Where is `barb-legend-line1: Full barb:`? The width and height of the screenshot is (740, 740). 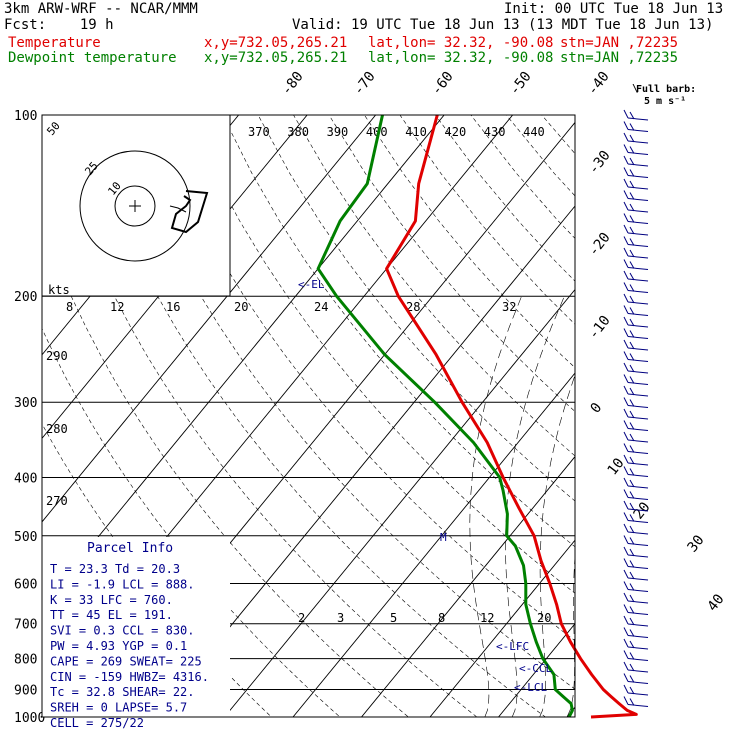 barb-legend-line1: Full barb: is located at coordinates (666, 89).